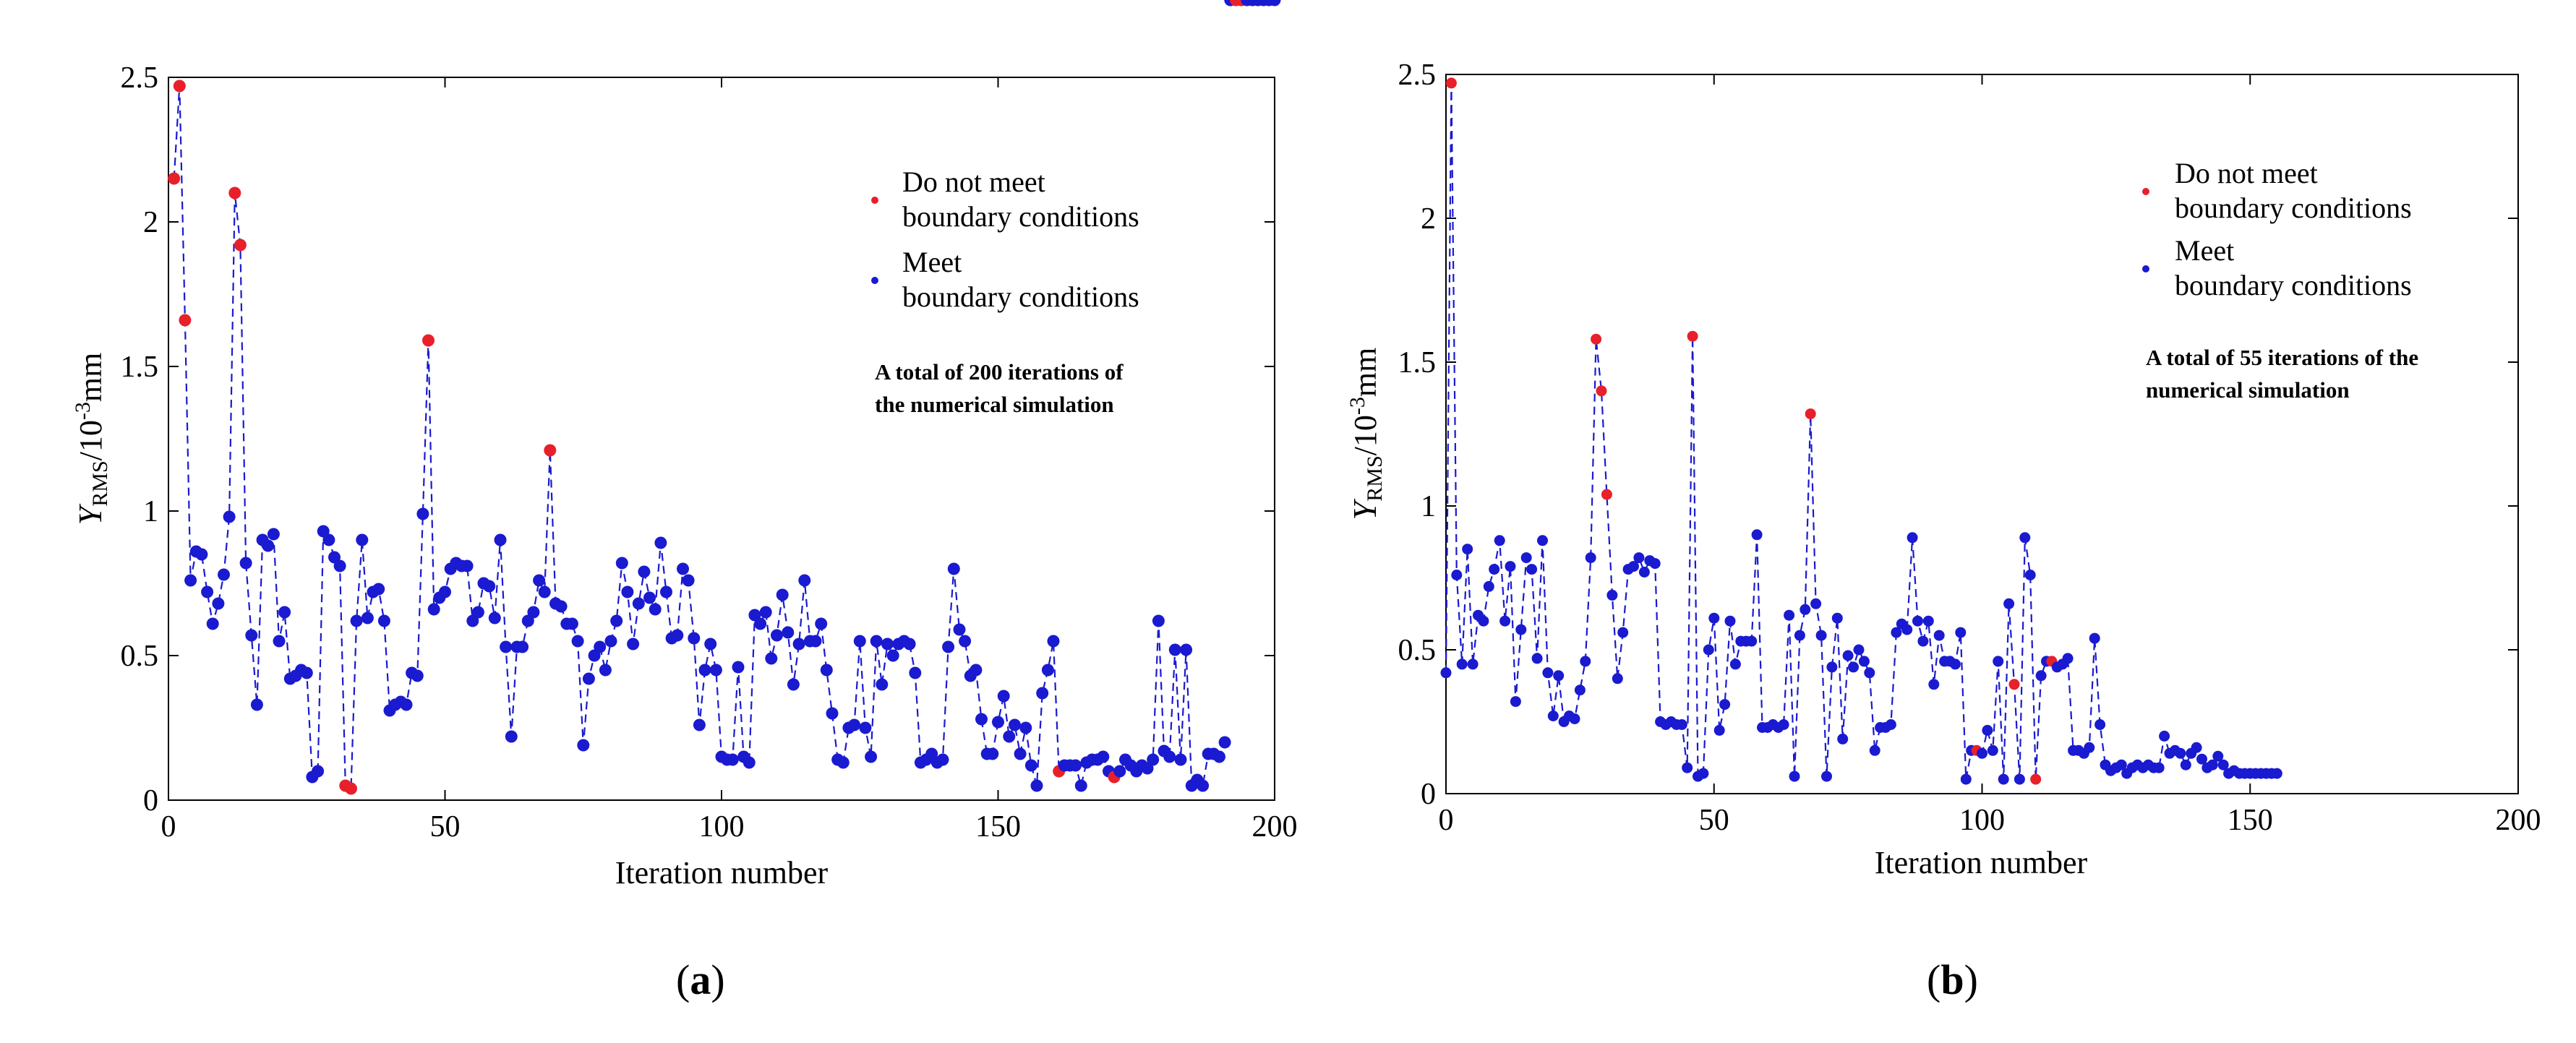 This screenshot has height=1043, width=2576. I want to click on legend-marker-meet, so click(874, 280).